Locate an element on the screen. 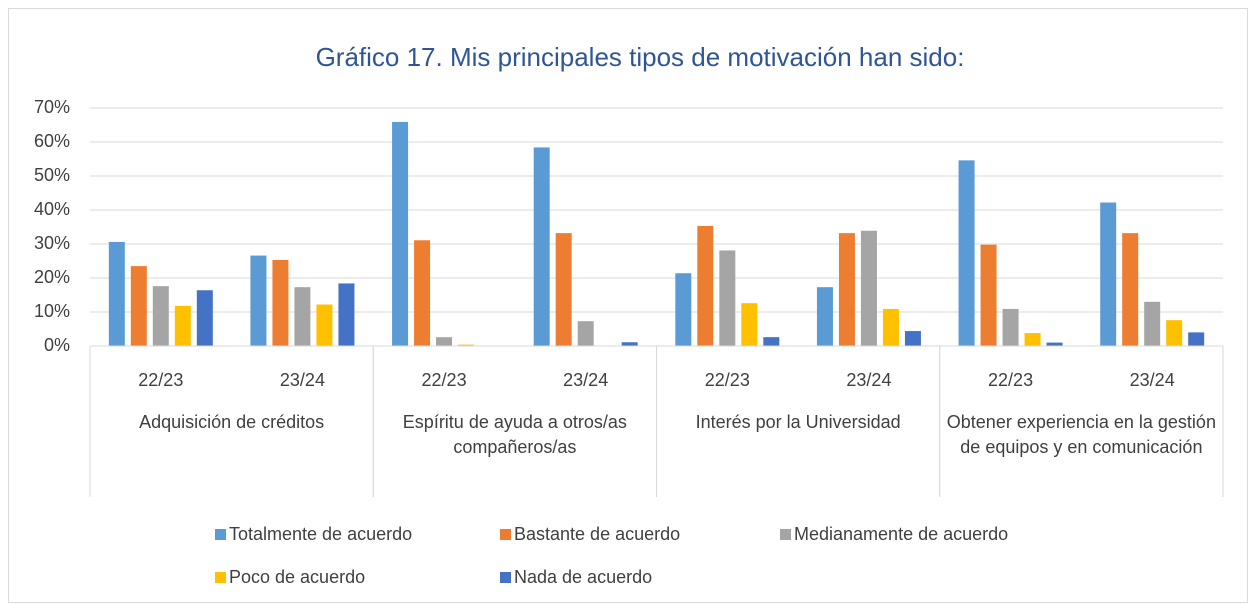 This screenshot has height=604, width=1249. group-label: Adquisición de créditos is located at coordinates (232, 422).